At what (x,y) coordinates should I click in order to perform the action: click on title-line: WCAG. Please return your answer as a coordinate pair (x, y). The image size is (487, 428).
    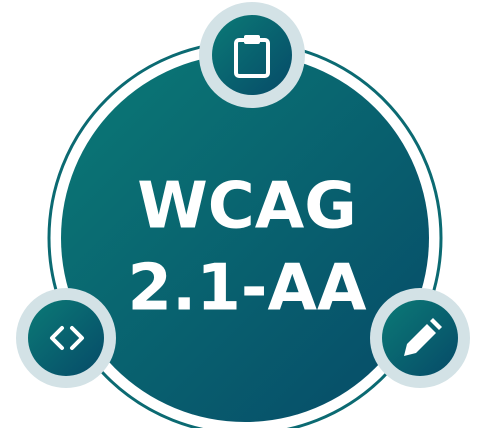
    Looking at the image, I should click on (247, 207).